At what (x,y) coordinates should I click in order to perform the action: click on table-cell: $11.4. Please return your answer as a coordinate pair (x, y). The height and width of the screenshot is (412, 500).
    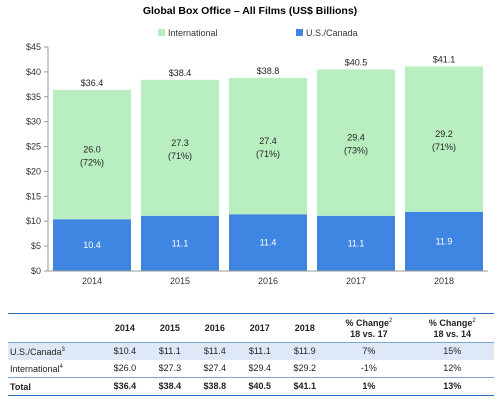
    Looking at the image, I should click on (214, 351).